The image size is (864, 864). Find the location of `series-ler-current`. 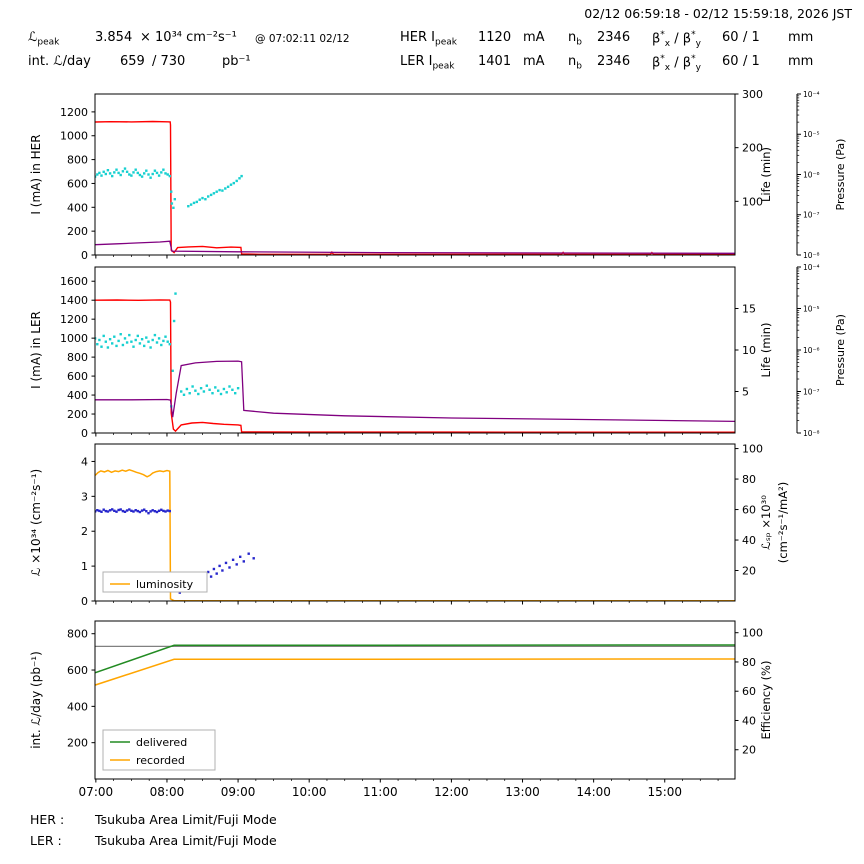

series-ler-current is located at coordinates (415, 366).